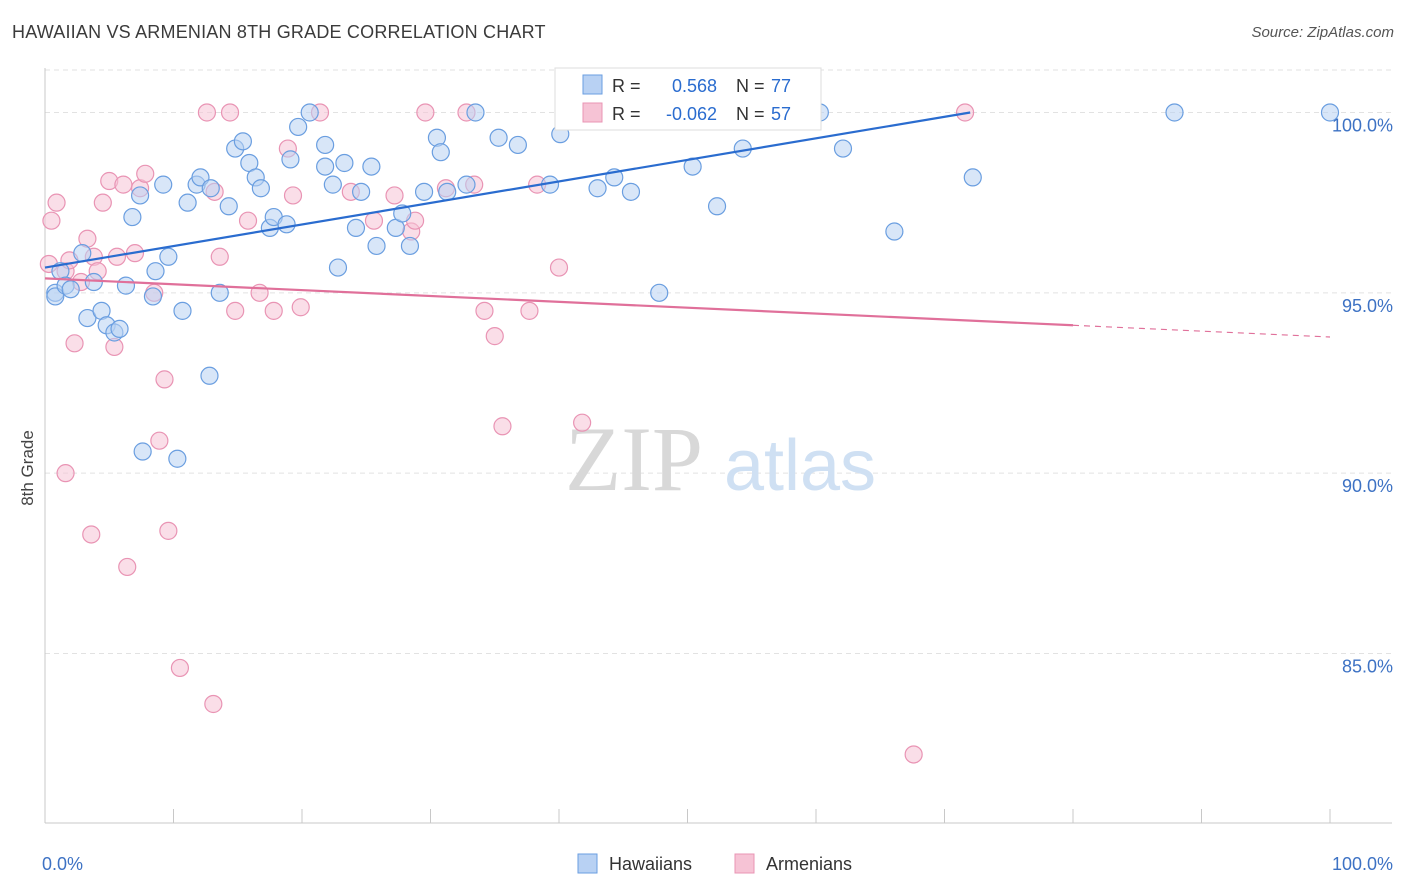 The height and width of the screenshot is (892, 1406). What do you see at coordinates (750, 86) in the screenshot?
I see `stats-n-label-hawaiians: N =` at bounding box center [750, 86].